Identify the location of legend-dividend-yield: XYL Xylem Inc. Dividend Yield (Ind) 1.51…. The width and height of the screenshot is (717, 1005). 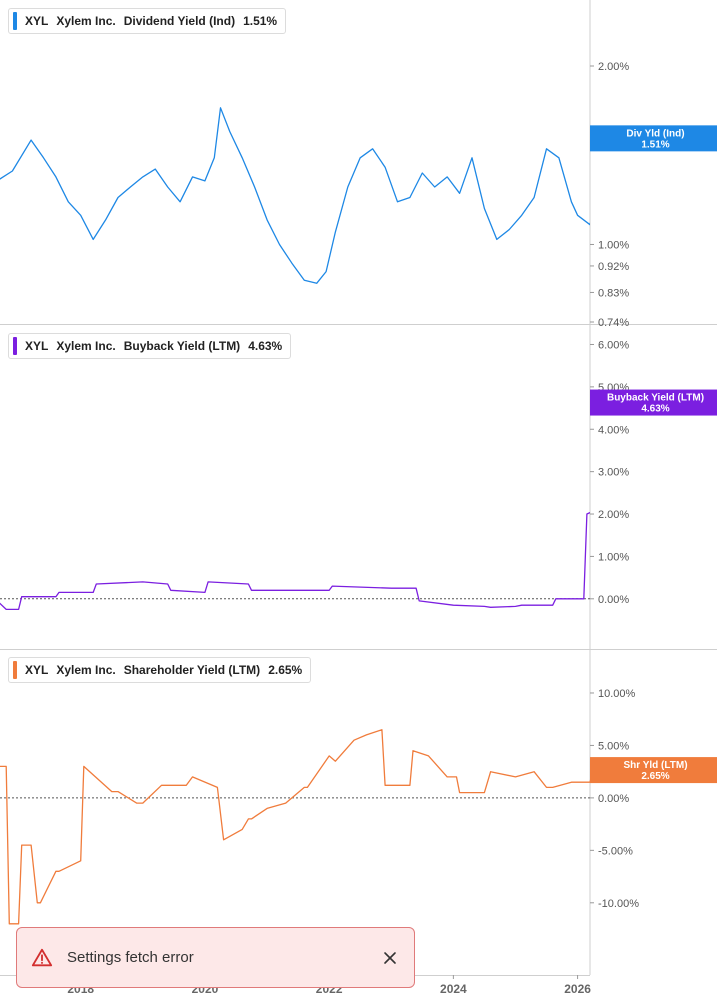
(147, 21).